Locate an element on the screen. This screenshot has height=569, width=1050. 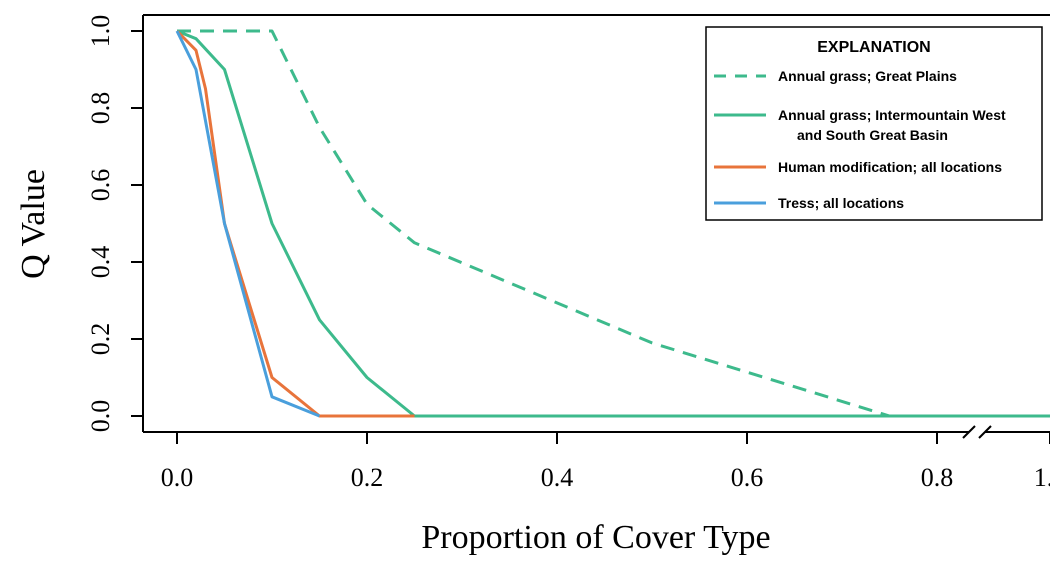
x-tick-label: 1.0 is located at coordinates (1042, 477).